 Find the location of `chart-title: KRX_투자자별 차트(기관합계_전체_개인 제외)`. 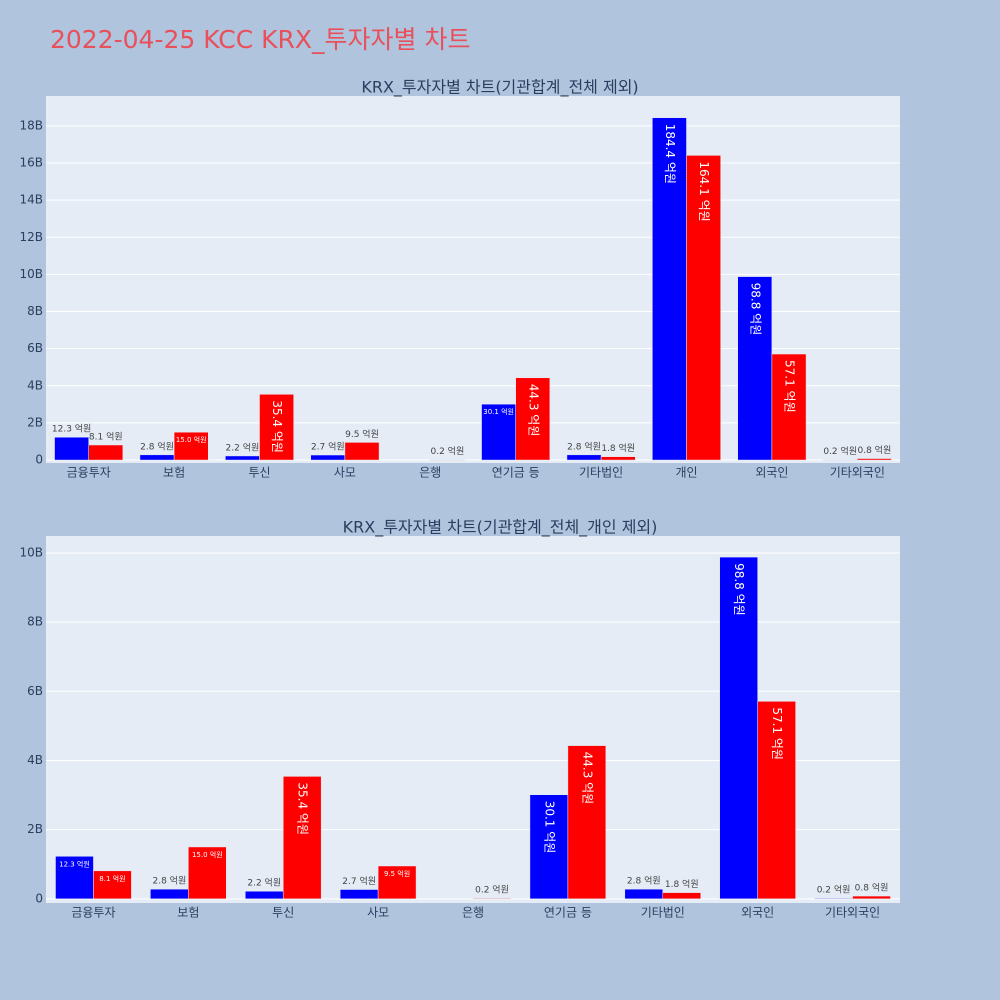

chart-title: KRX_투자자별 차트(기관합계_전체_개인 제외) is located at coordinates (500, 528).